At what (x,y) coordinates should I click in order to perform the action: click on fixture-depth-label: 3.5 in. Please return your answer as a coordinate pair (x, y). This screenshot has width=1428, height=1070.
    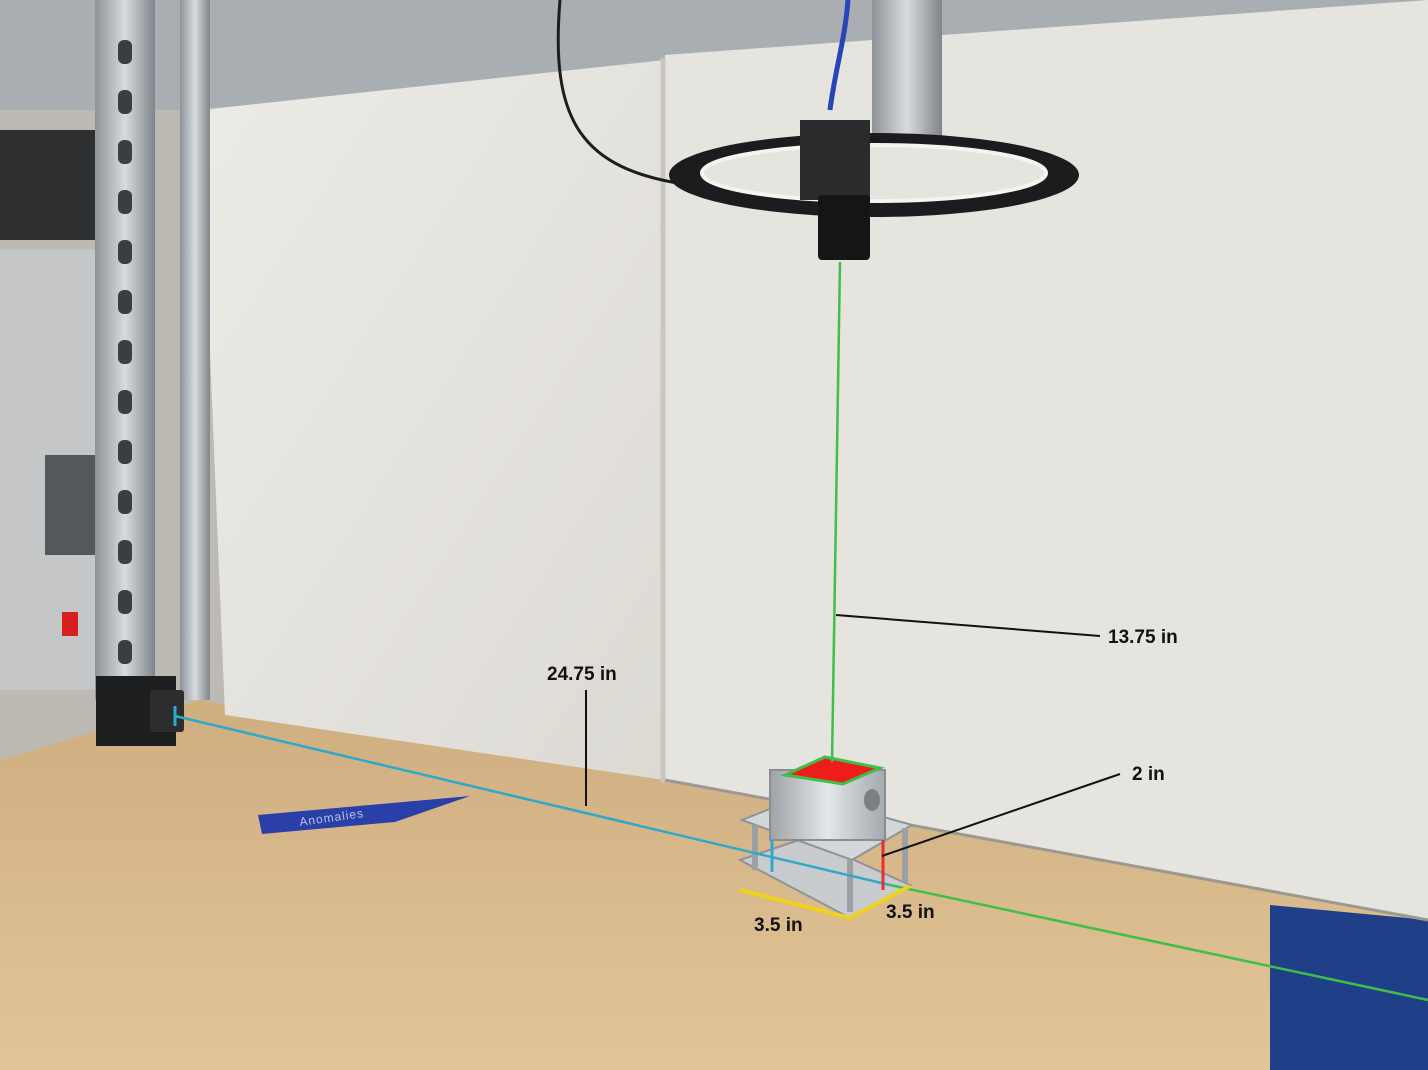
    Looking at the image, I should click on (910, 912).